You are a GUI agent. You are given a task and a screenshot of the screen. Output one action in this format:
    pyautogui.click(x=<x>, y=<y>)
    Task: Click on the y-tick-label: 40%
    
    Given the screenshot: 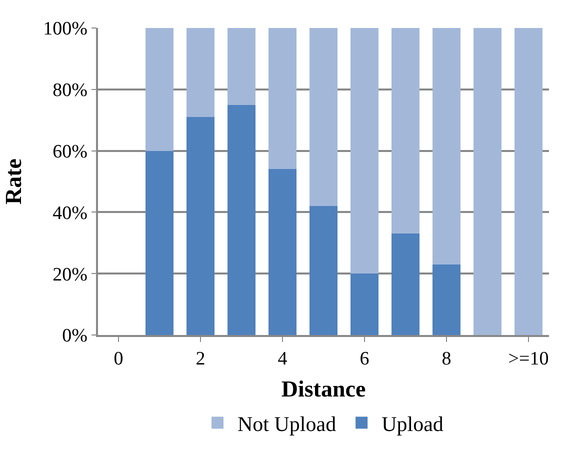 What is the action you would take?
    pyautogui.click(x=70, y=213)
    